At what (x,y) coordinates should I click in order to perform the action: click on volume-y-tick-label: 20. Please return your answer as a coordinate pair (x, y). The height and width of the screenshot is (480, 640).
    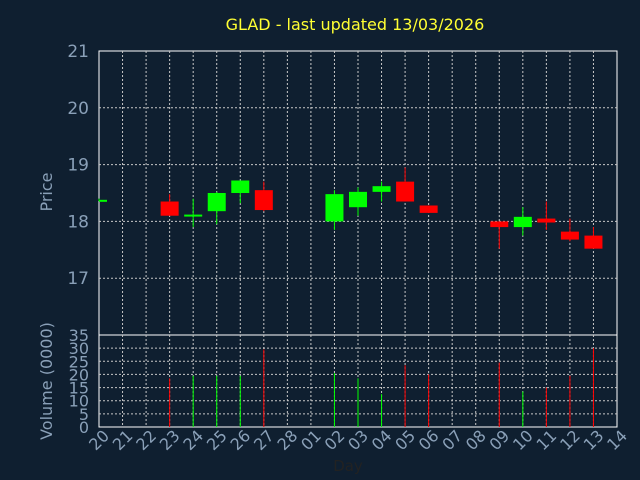
    Looking at the image, I should click on (79, 374).